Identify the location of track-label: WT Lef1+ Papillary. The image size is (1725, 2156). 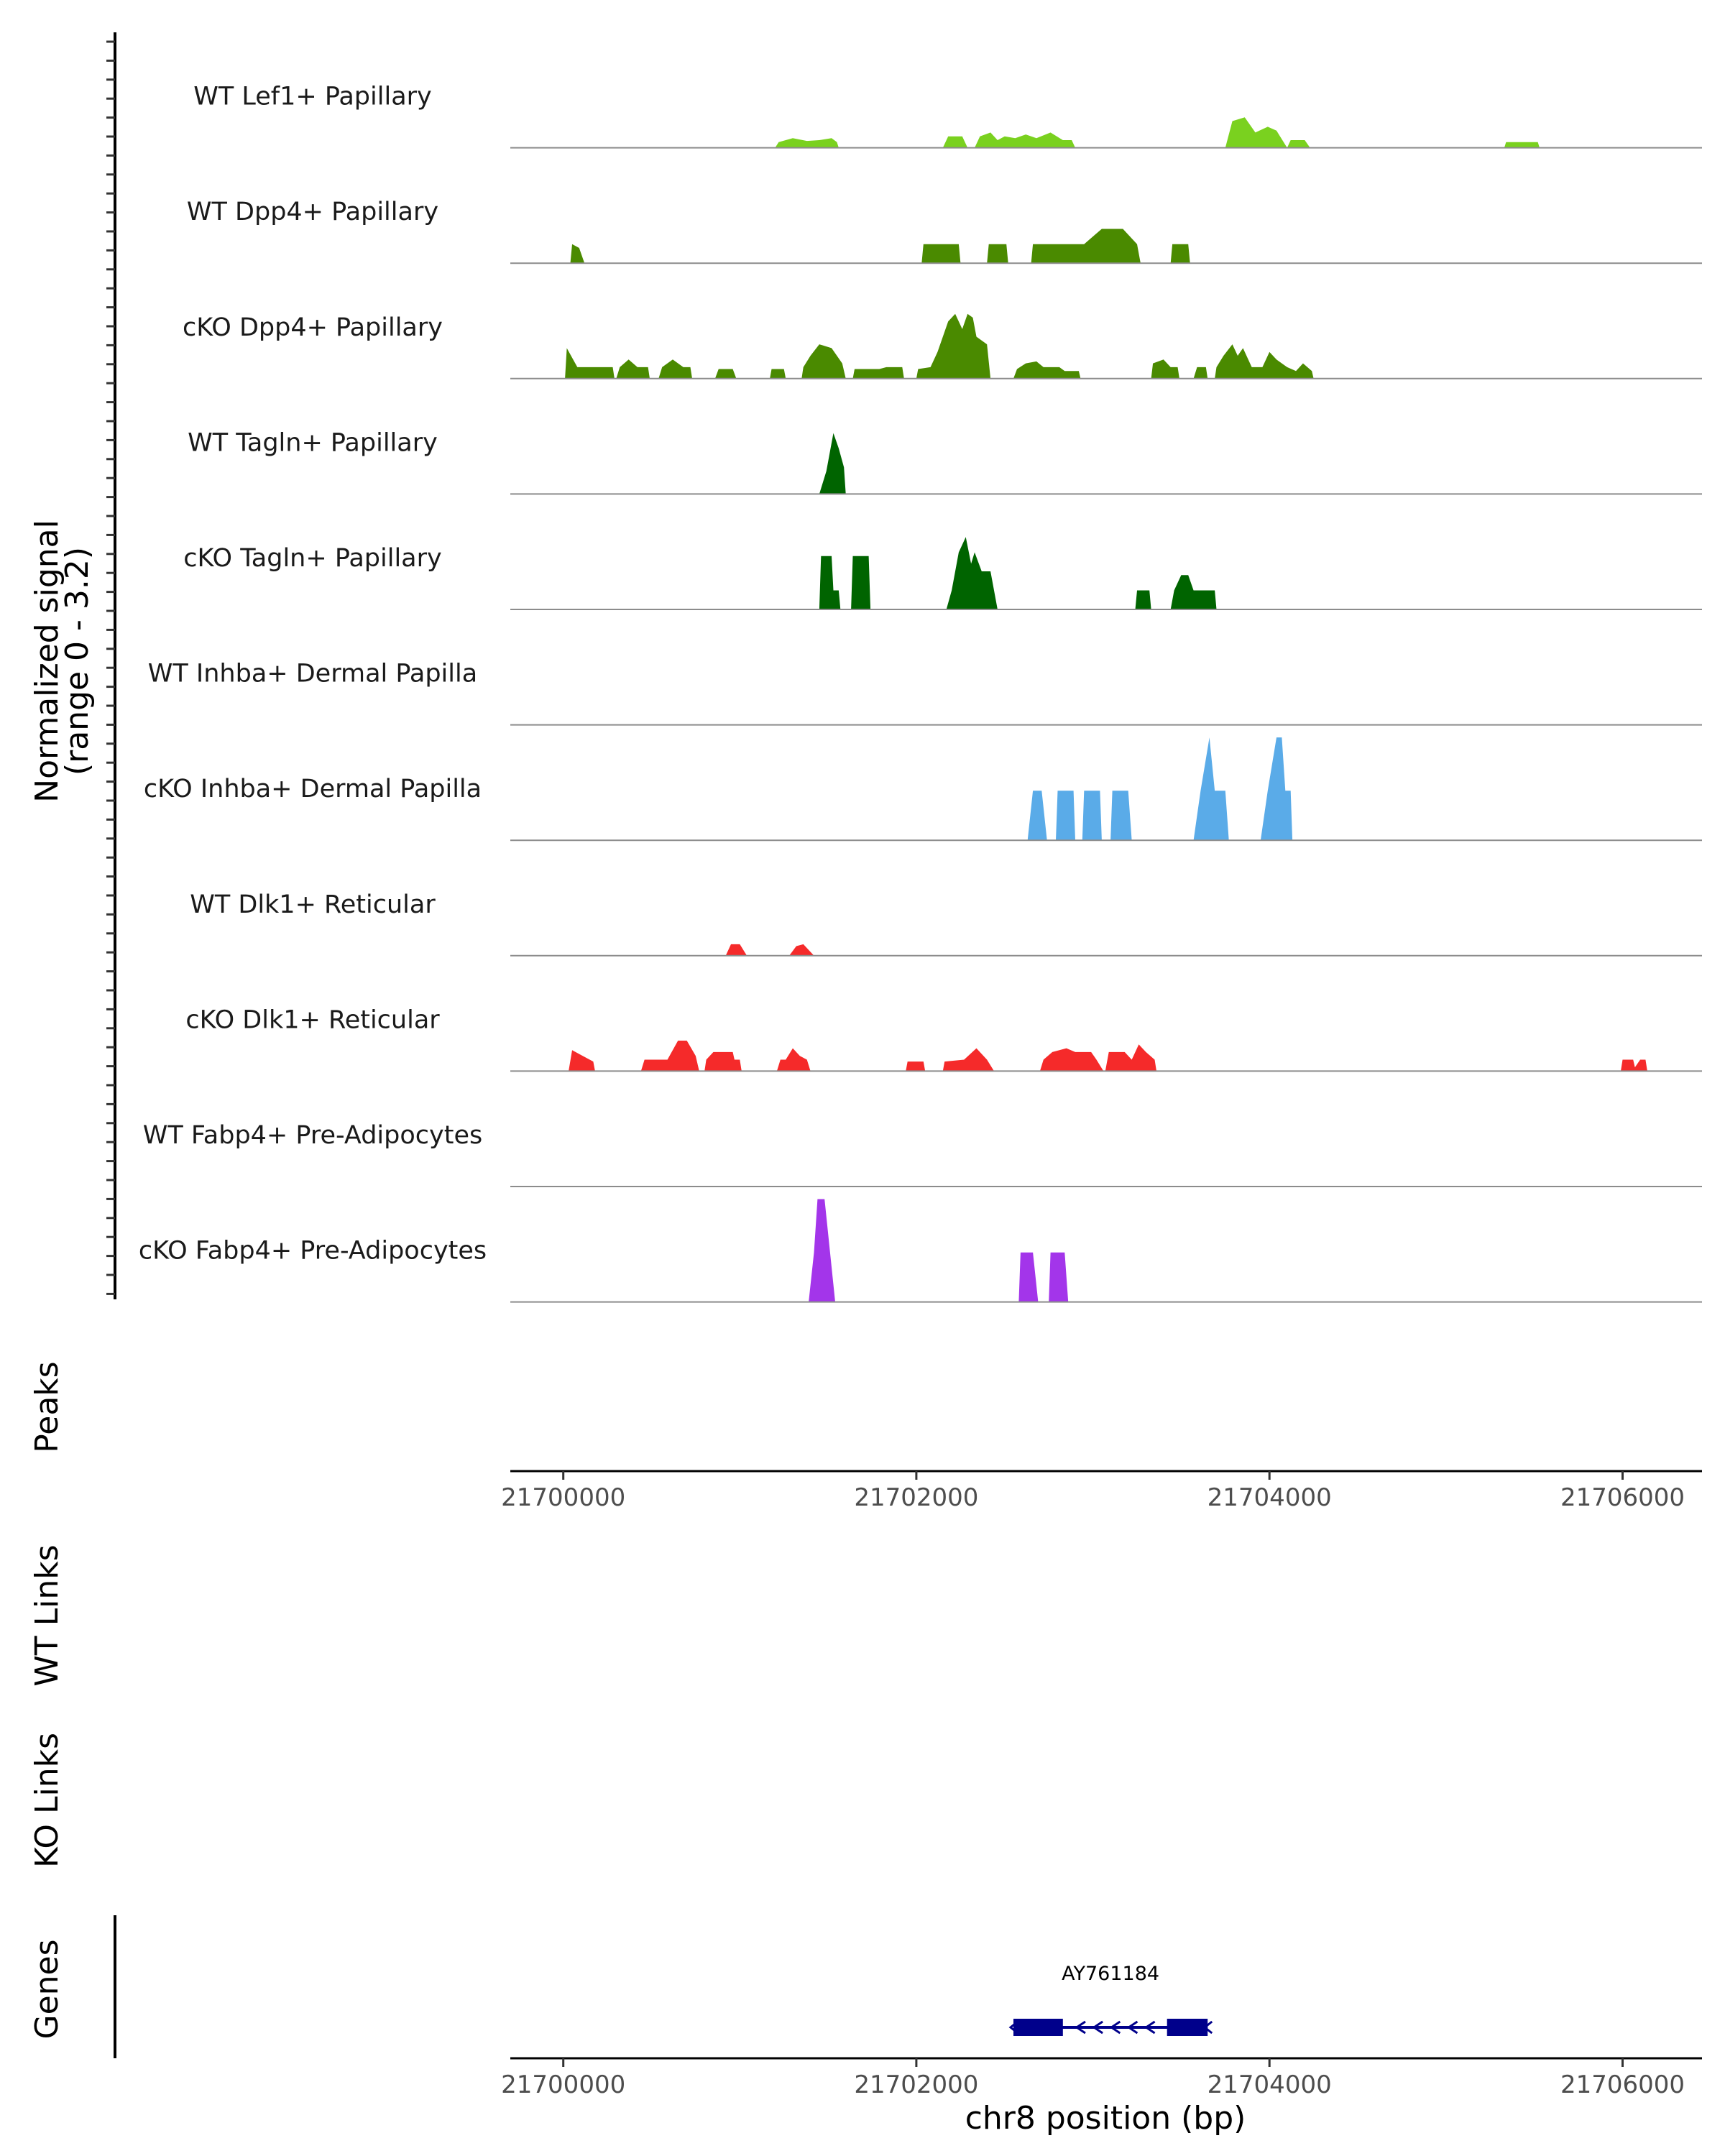
(312, 97).